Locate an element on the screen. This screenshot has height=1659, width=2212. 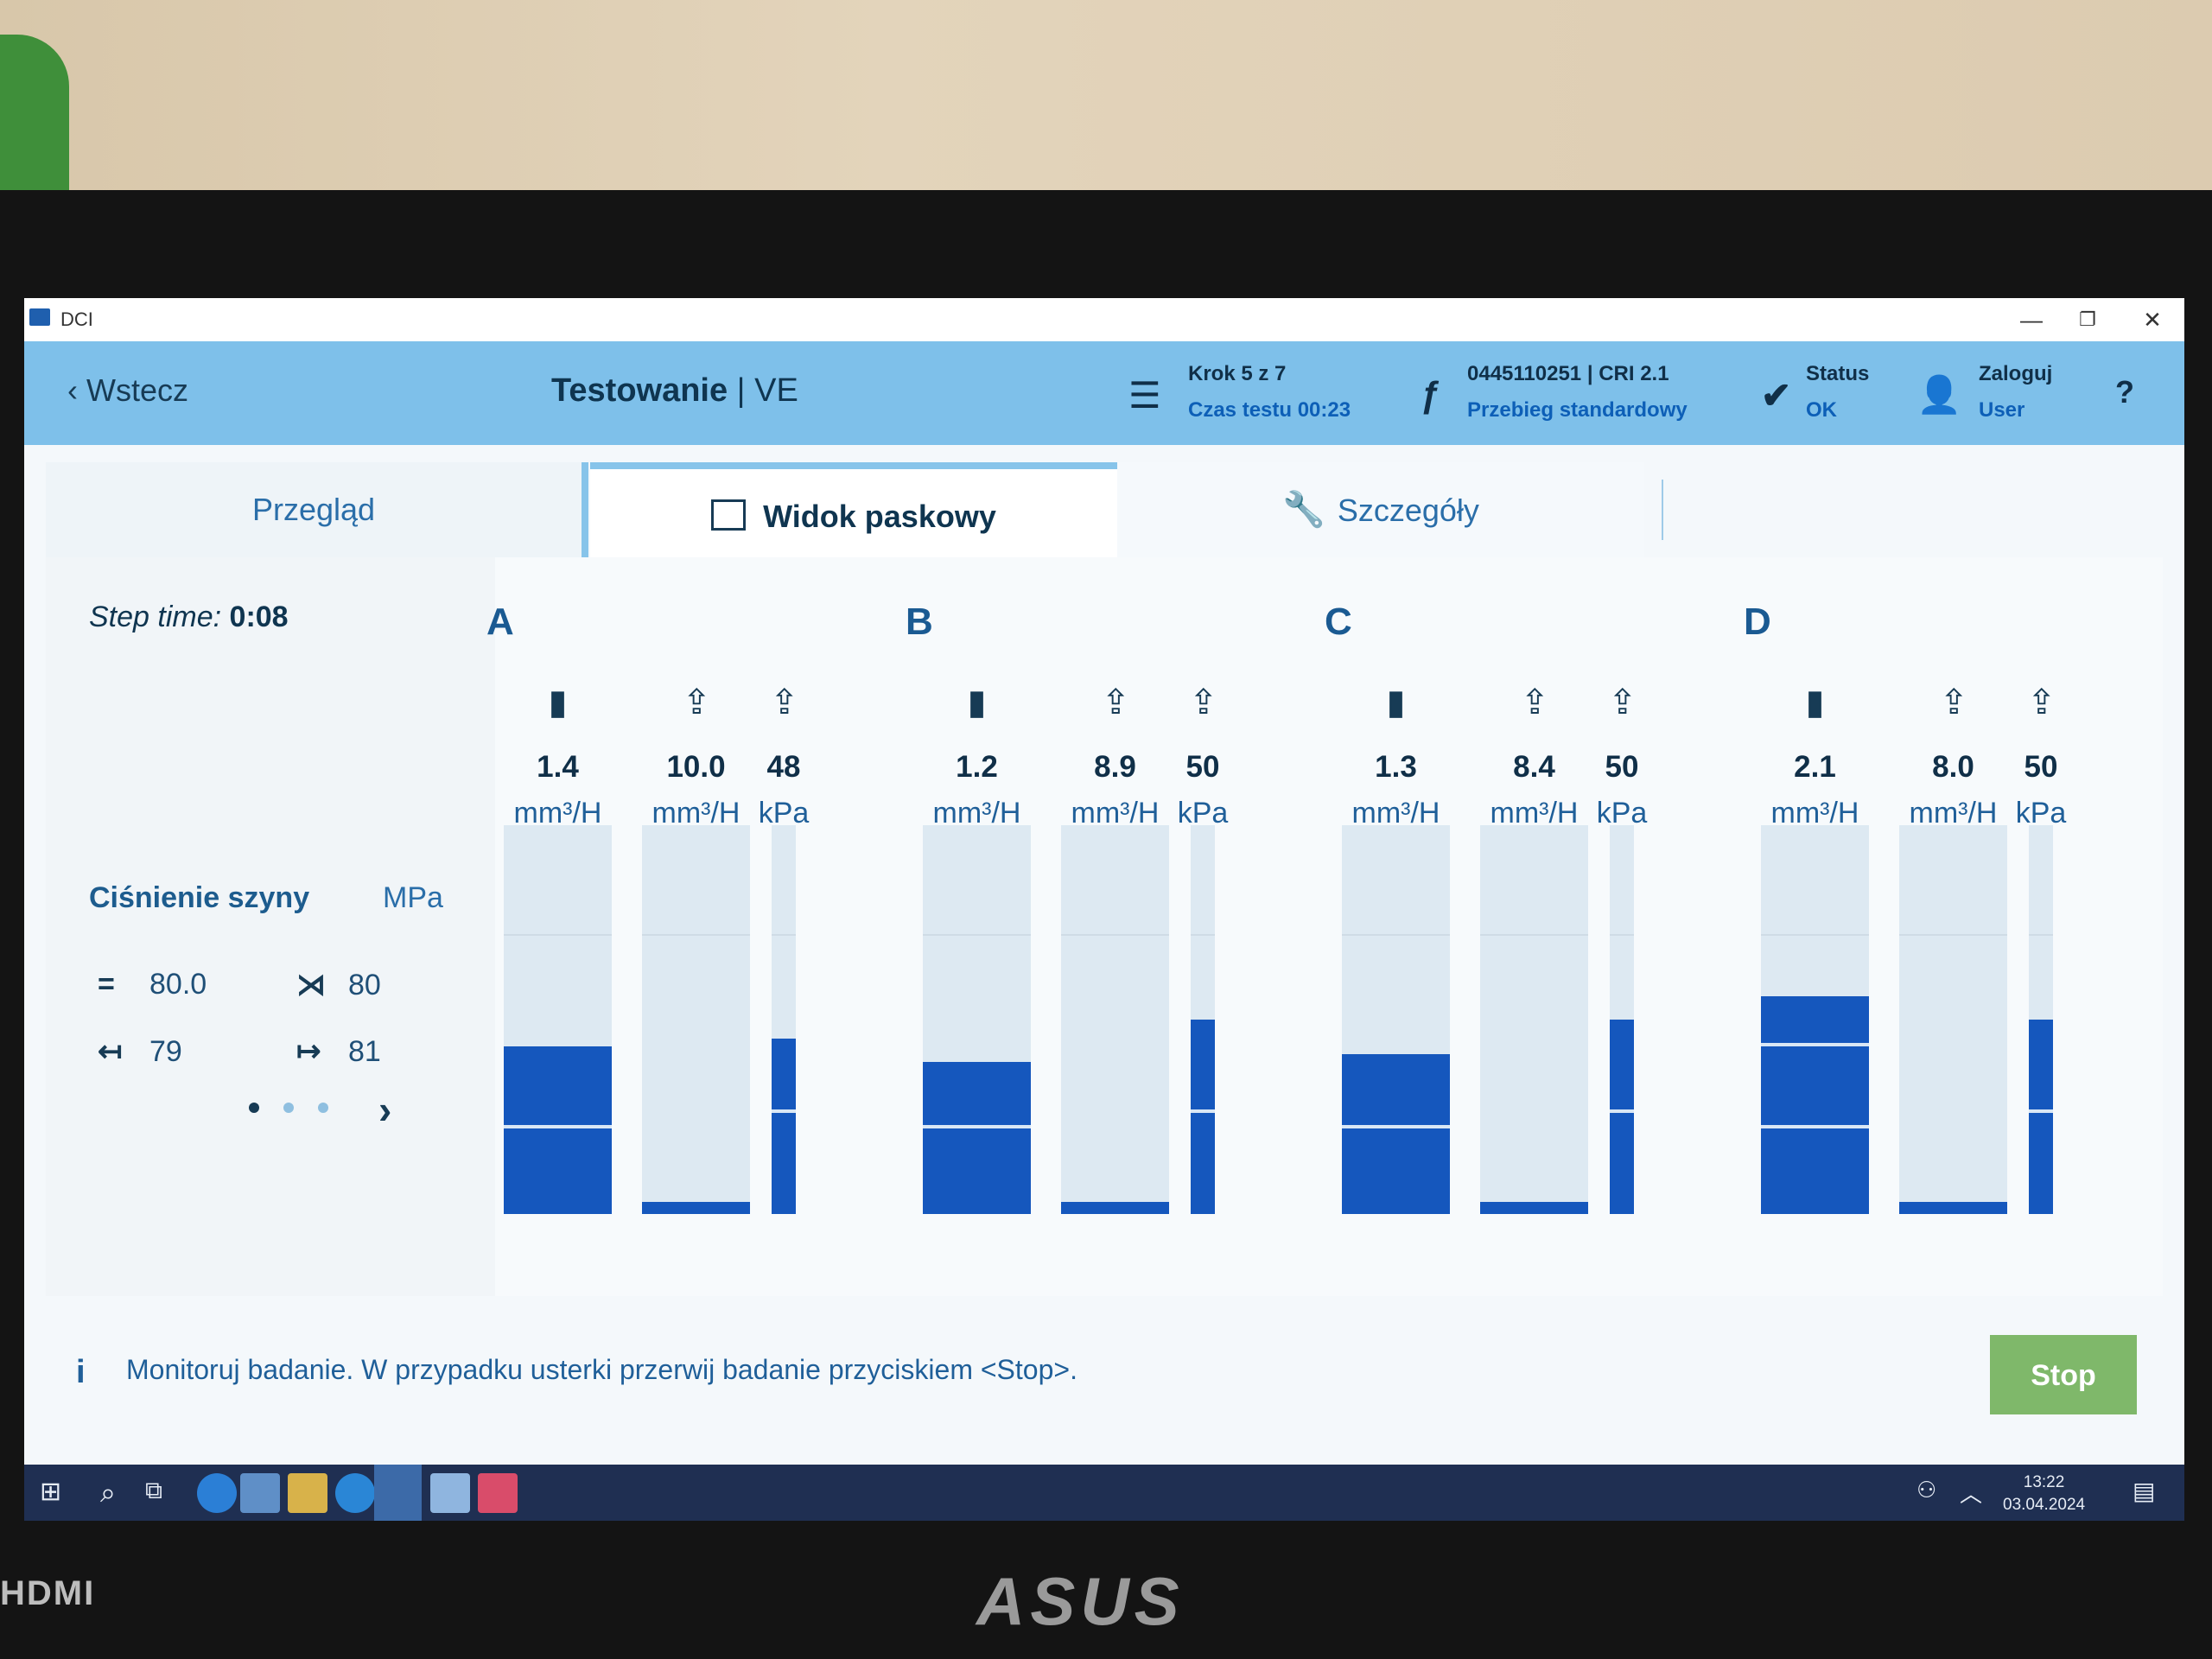
tab-overview: Przegląd is located at coordinates (317, 509).